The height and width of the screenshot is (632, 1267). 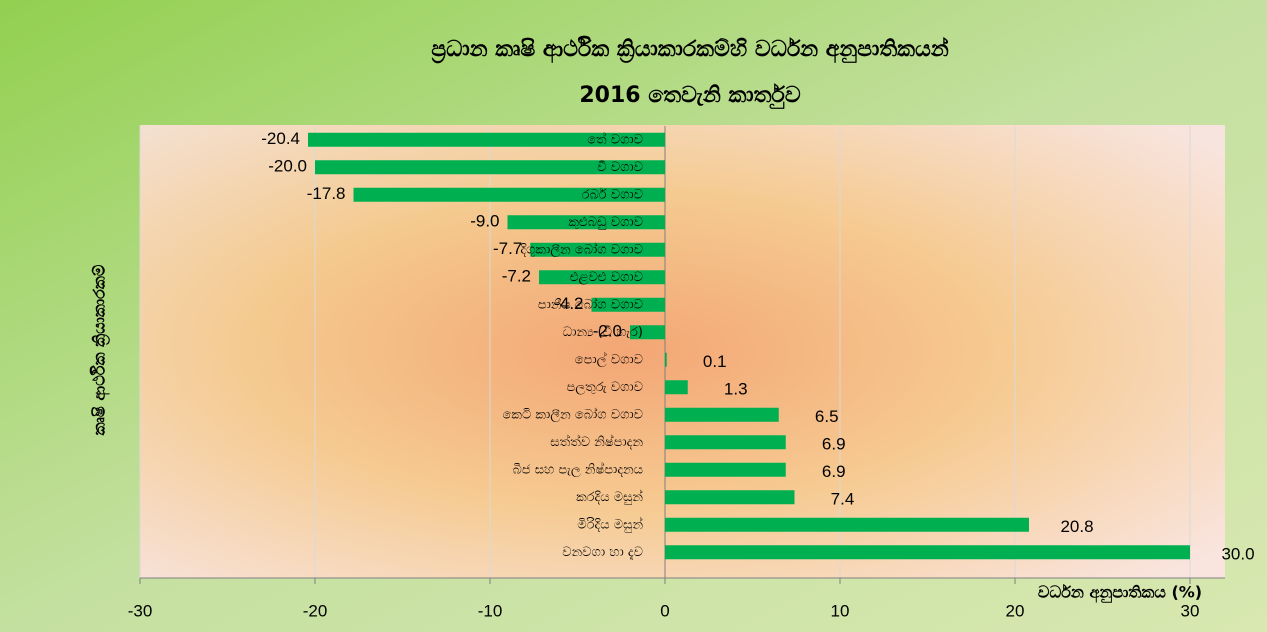 I want to click on x-tick-label: 10, so click(x=840, y=610).